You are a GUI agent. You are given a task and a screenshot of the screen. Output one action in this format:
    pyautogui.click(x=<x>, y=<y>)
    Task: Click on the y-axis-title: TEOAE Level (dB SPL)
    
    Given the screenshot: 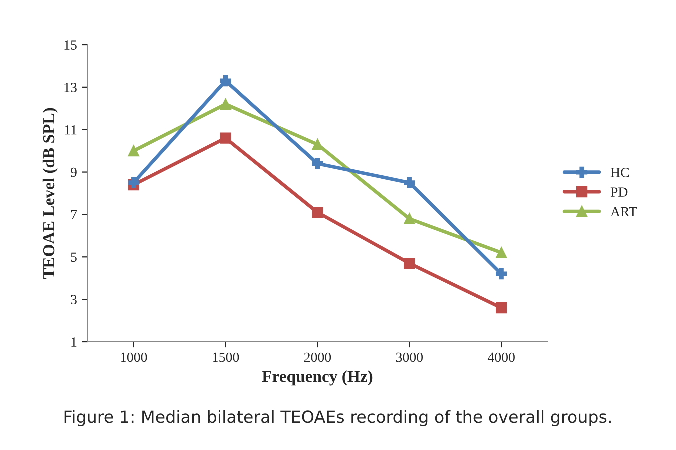 What is the action you would take?
    pyautogui.click(x=50, y=194)
    